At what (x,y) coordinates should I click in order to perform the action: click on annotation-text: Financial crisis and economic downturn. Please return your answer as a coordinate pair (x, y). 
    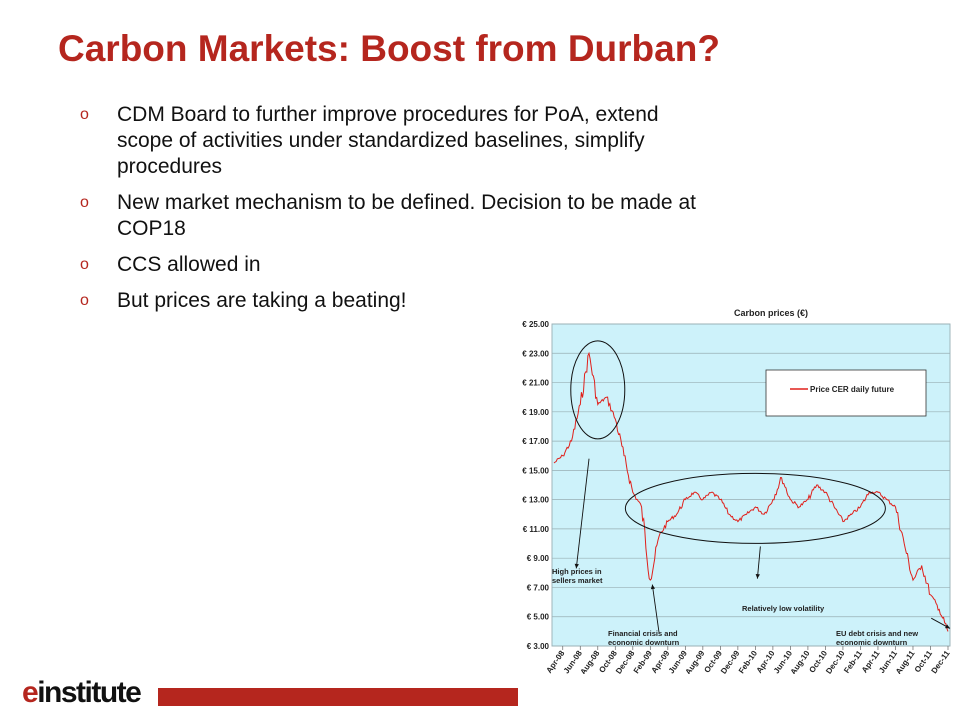
    Looking at the image, I should click on (644, 638).